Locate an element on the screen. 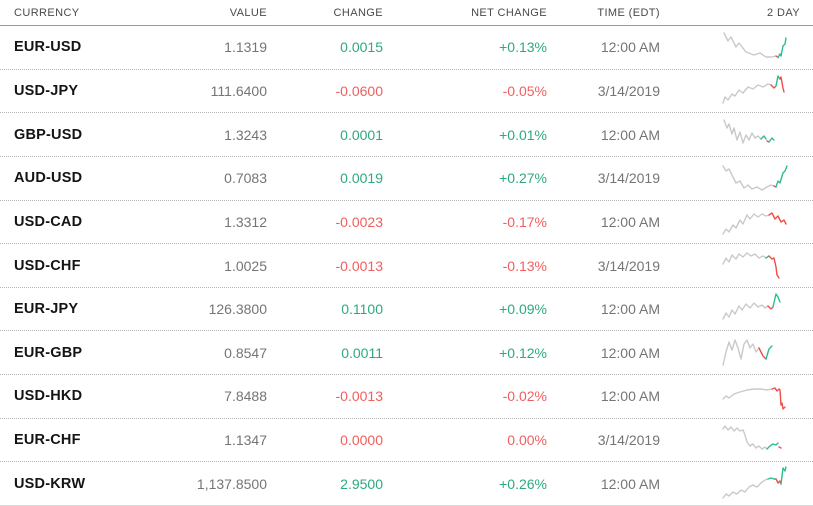 This screenshot has height=506, width=813. net-change-cell: -0.05% is located at coordinates (524, 90).